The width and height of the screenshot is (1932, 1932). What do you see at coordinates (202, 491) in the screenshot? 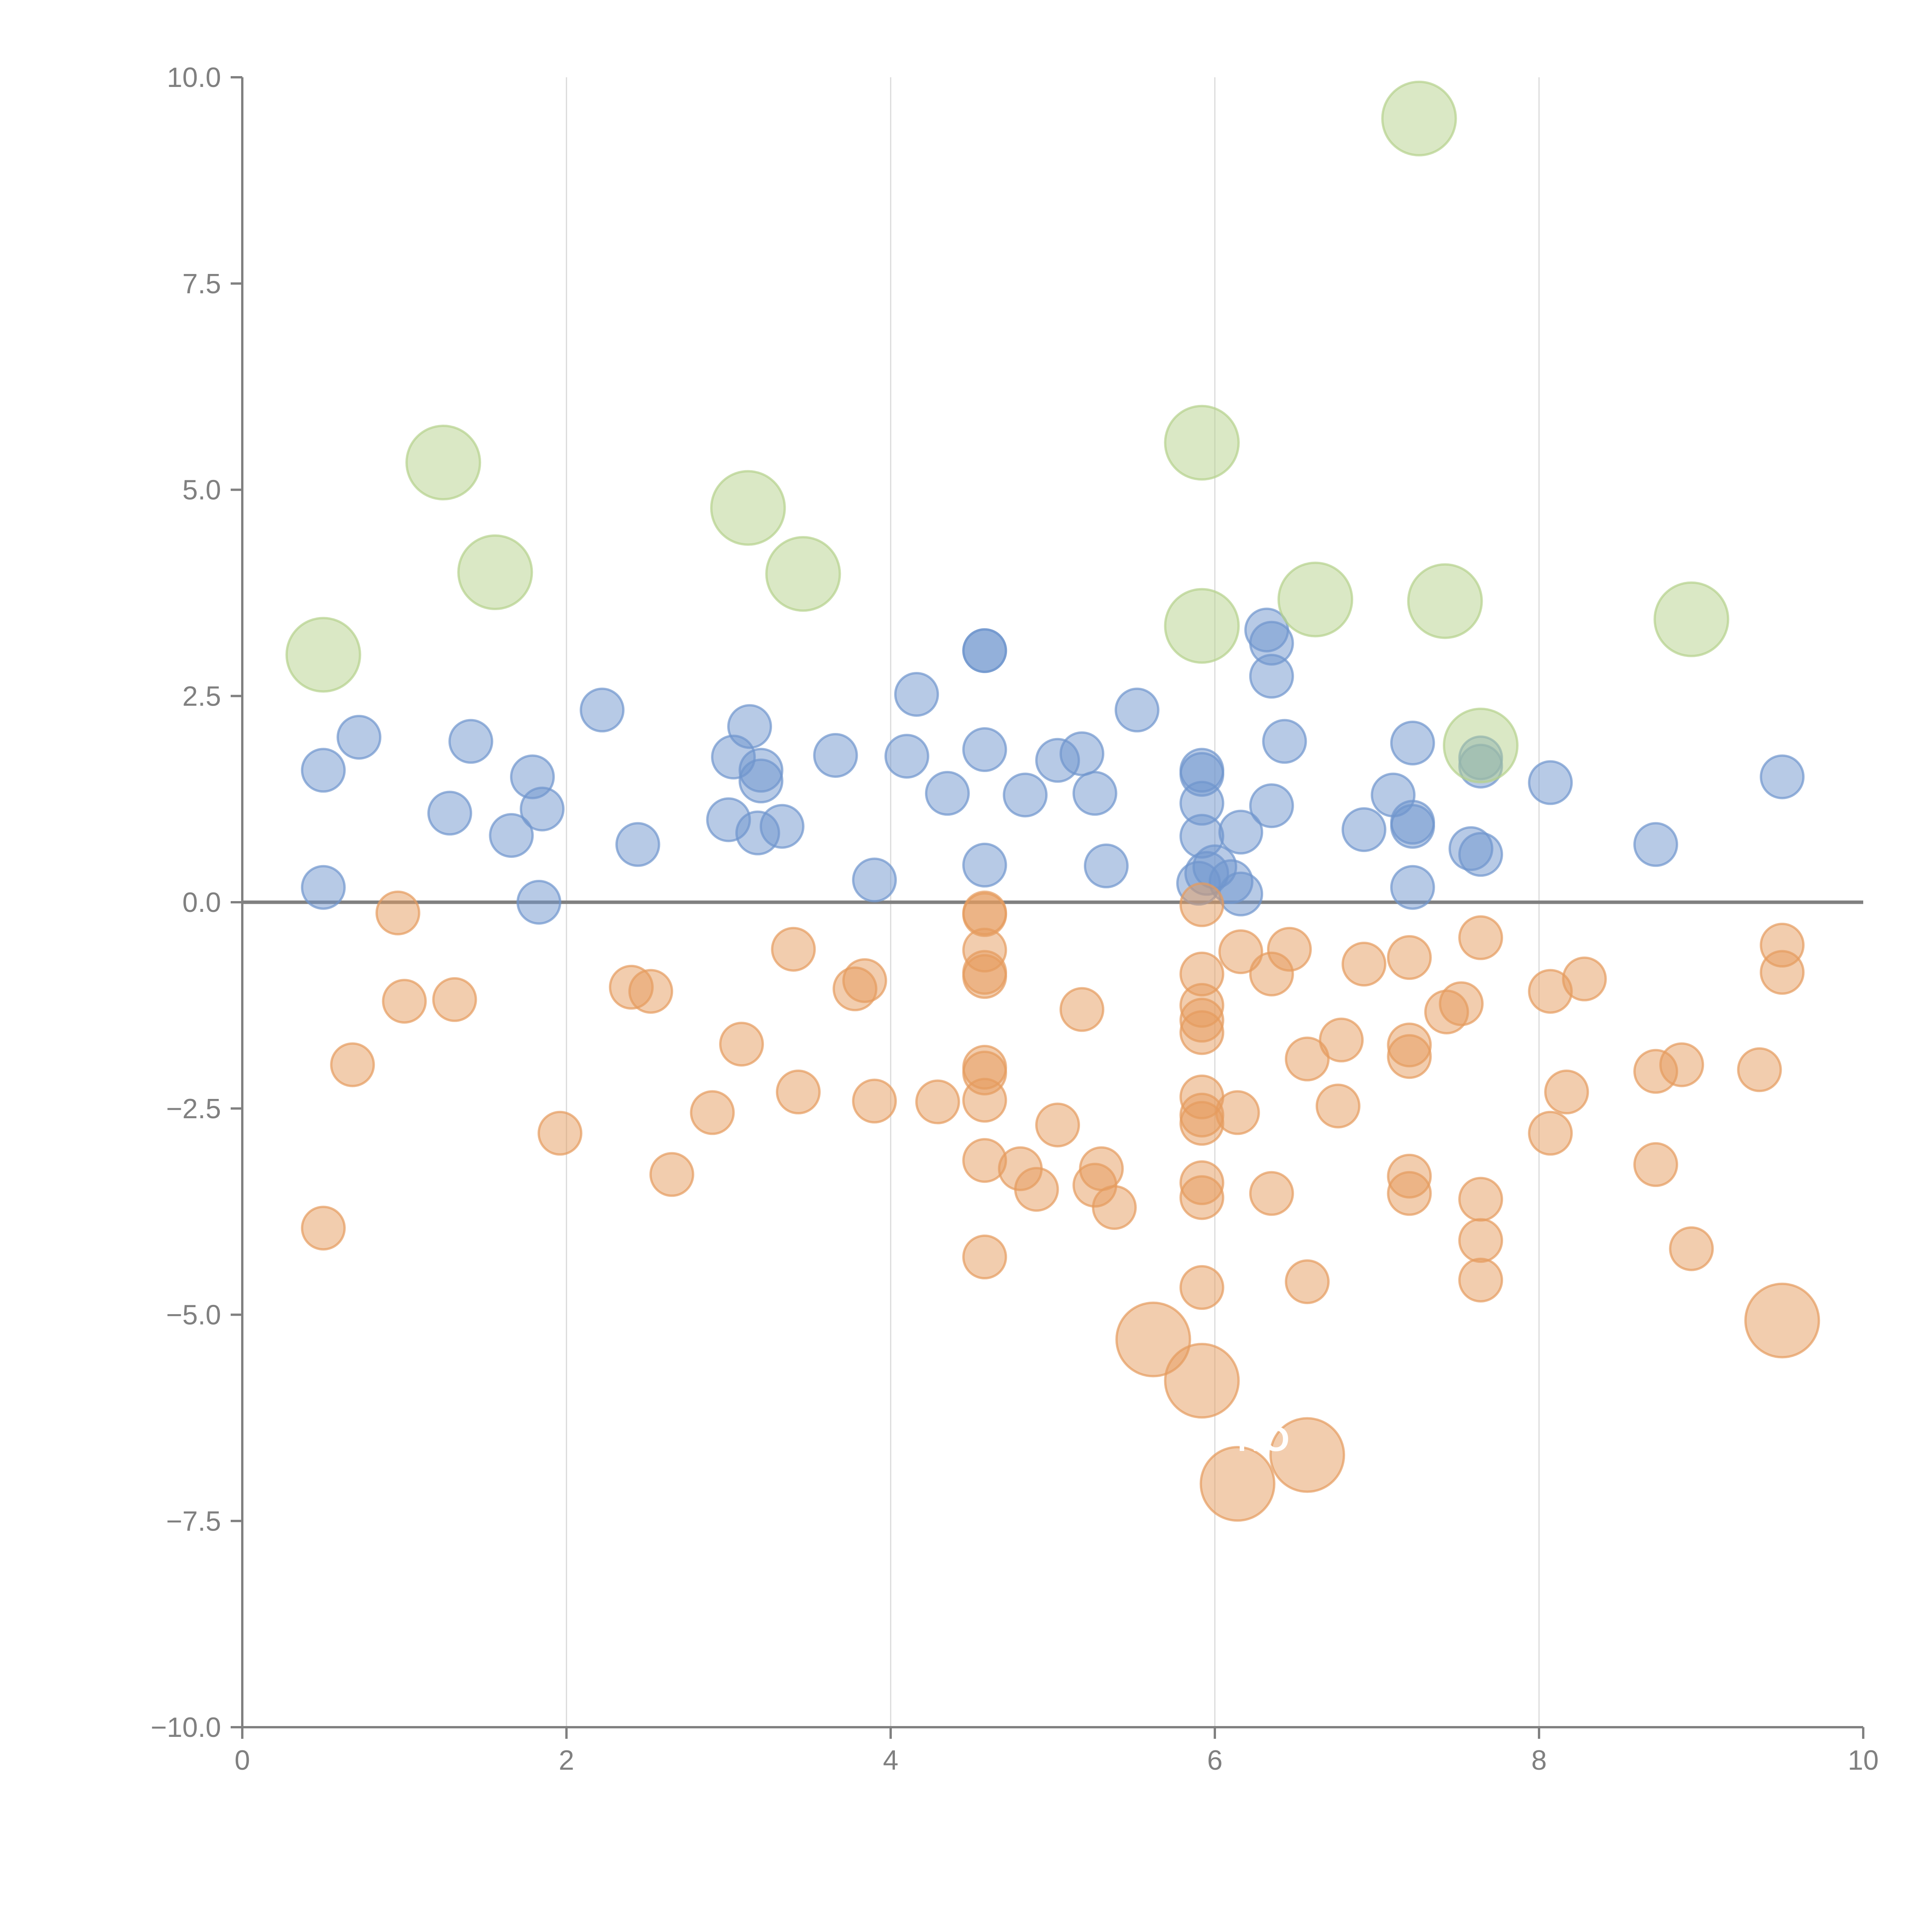
I see `y-tick-label: 5.0` at bounding box center [202, 491].